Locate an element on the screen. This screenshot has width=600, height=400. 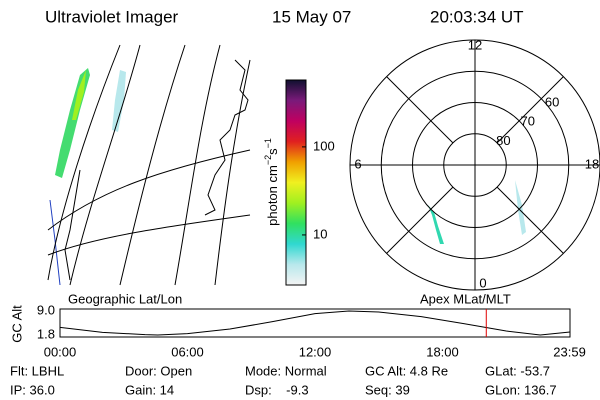
status-field: GLon: 136.7 is located at coordinates (521, 389).